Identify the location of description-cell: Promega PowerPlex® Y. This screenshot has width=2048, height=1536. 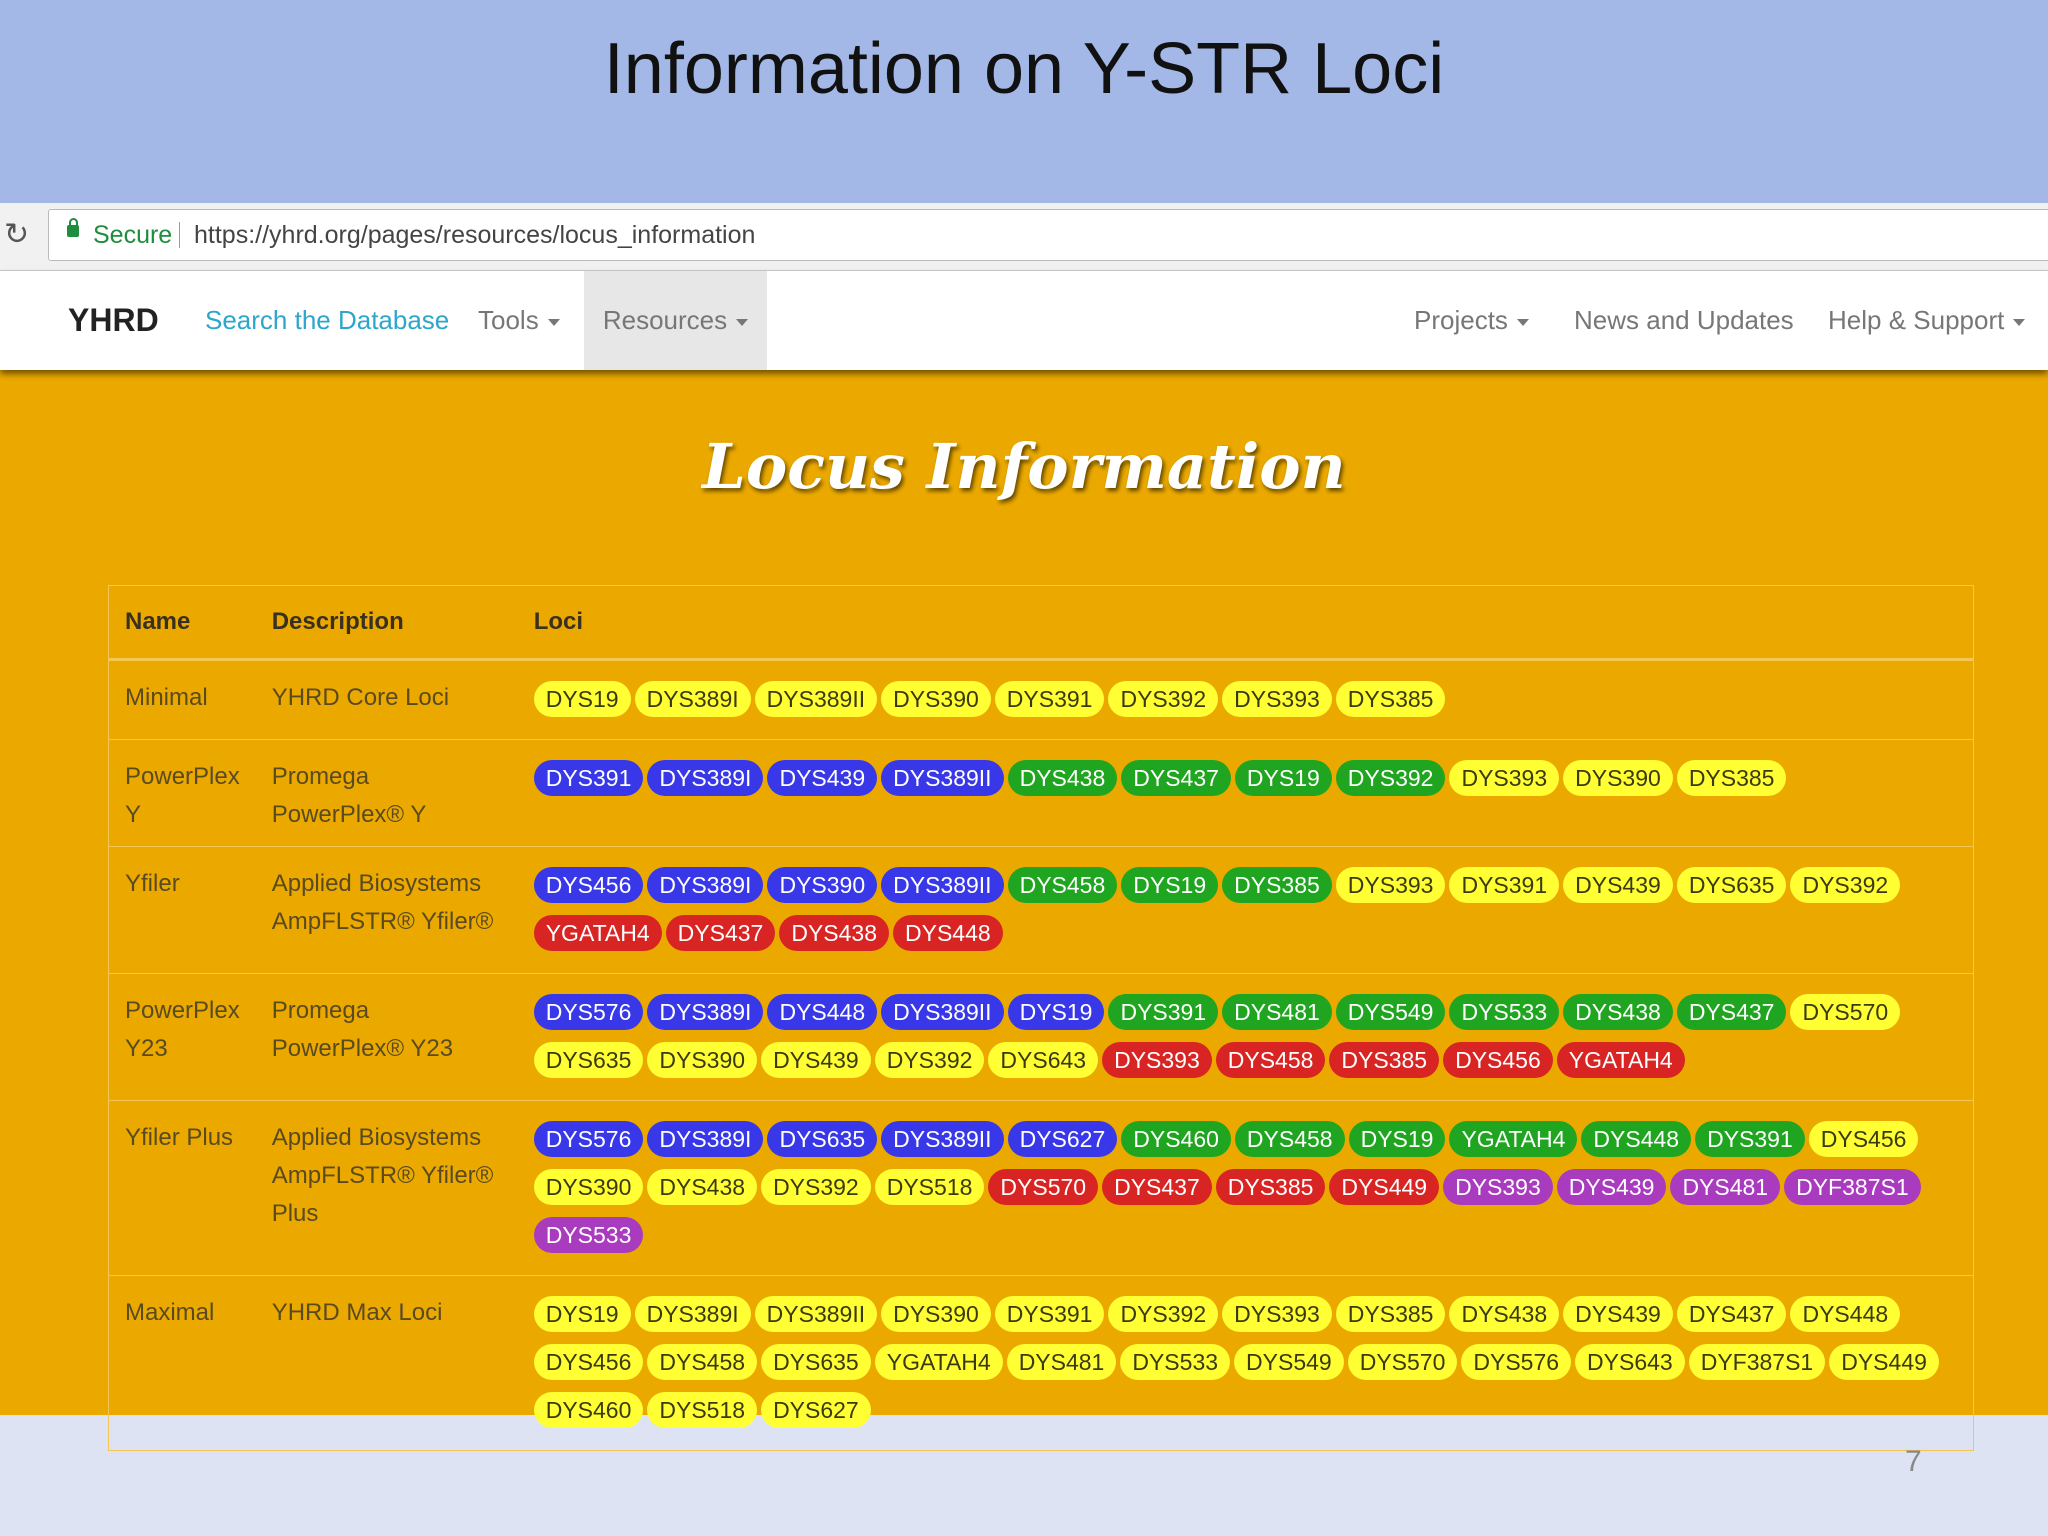
(386, 793).